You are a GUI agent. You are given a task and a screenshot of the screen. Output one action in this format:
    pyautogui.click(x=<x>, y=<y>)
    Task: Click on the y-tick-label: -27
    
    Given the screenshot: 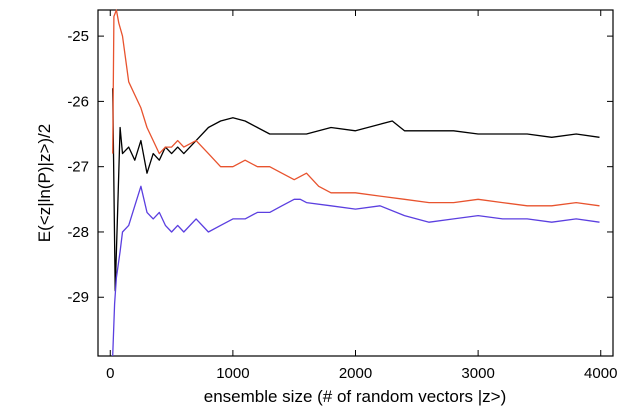 What is the action you would take?
    pyautogui.click(x=78, y=167)
    